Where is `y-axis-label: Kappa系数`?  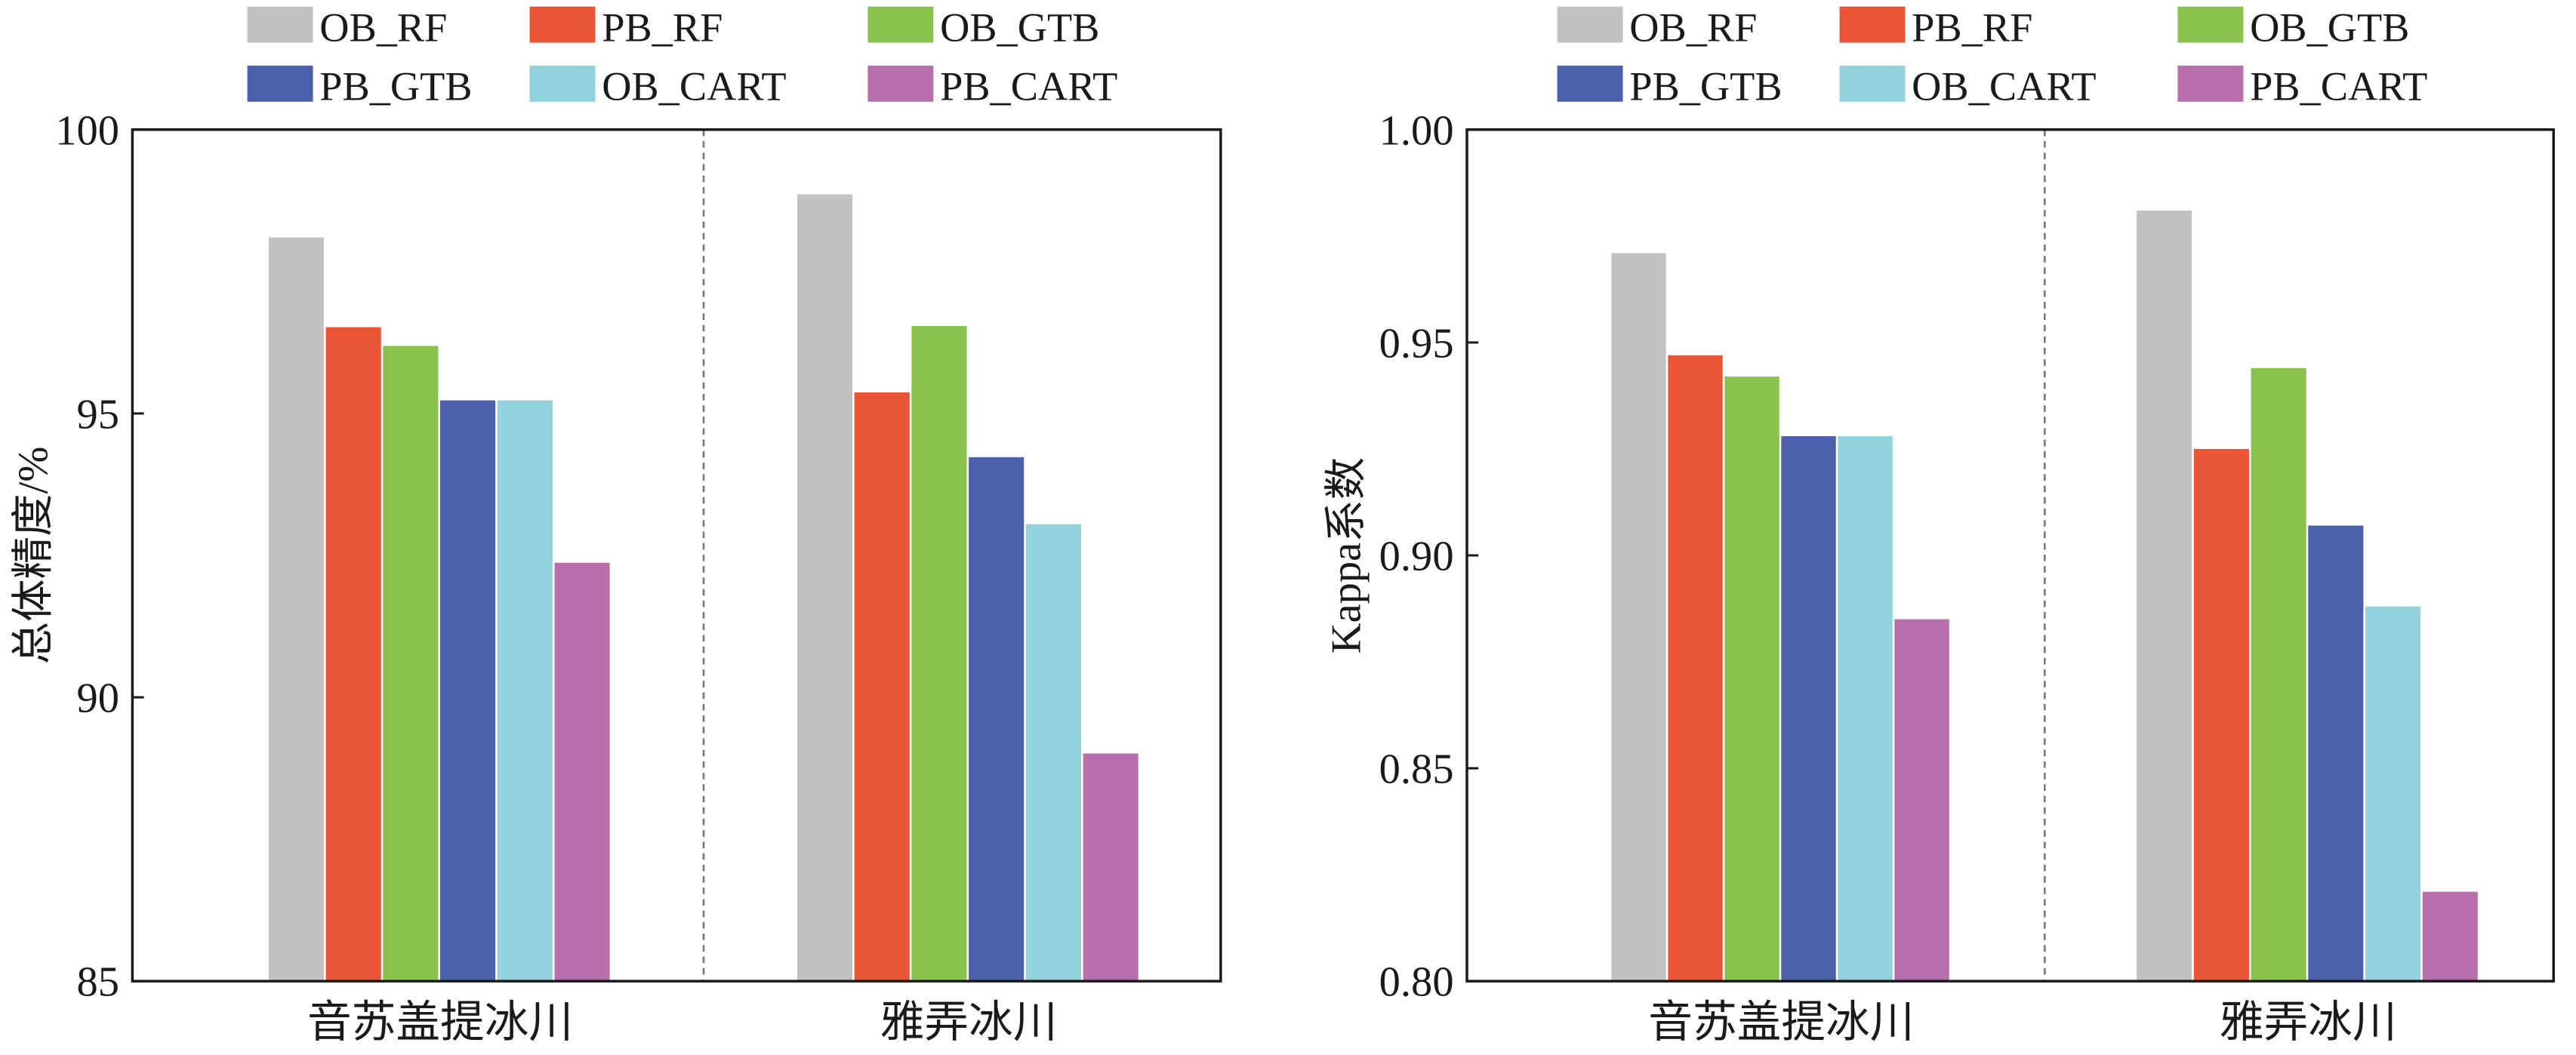 y-axis-label: Kappa系数 is located at coordinates (1346, 555).